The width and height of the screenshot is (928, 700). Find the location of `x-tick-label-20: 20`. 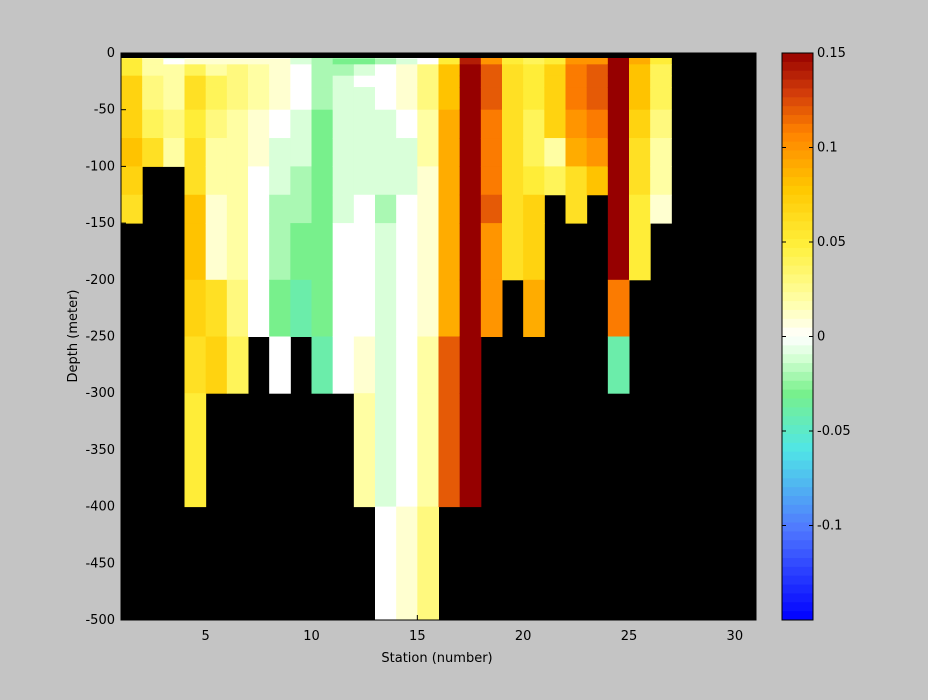

x-tick-label-20: 20 is located at coordinates (523, 636).